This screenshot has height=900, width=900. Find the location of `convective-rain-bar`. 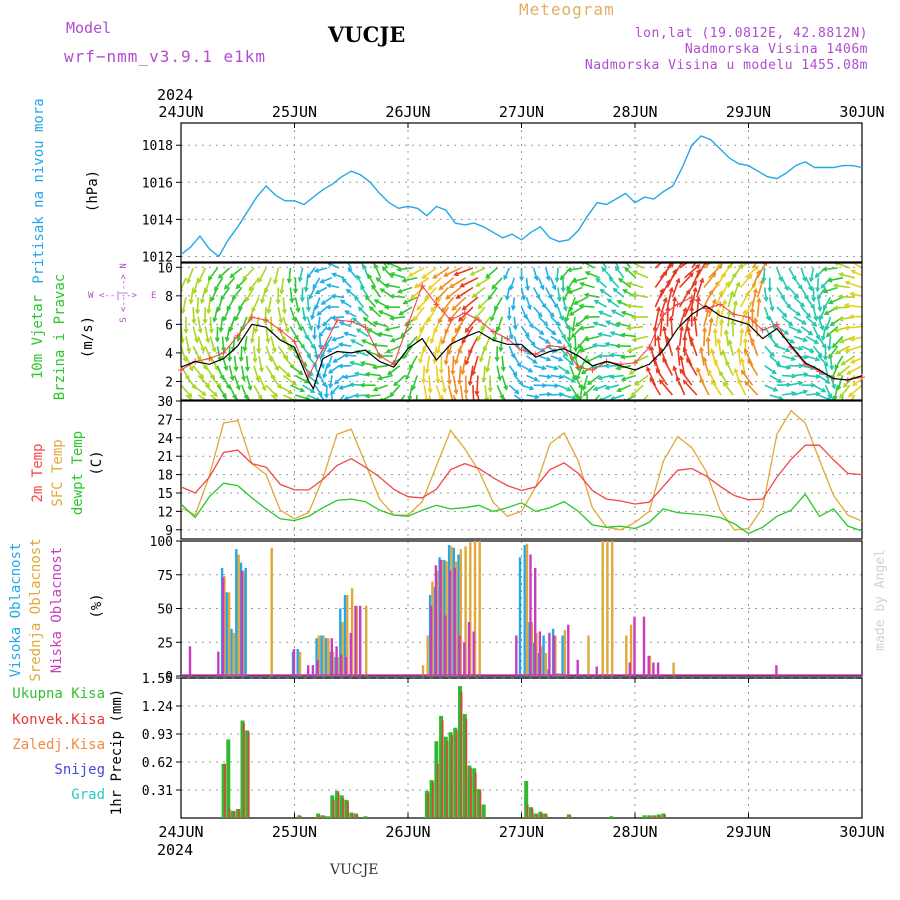

convective-rain-bar is located at coordinates (225, 790).